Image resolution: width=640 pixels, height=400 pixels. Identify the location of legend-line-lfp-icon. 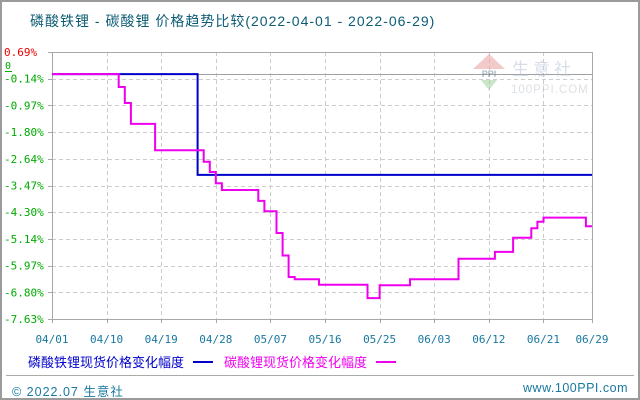
(203, 361).